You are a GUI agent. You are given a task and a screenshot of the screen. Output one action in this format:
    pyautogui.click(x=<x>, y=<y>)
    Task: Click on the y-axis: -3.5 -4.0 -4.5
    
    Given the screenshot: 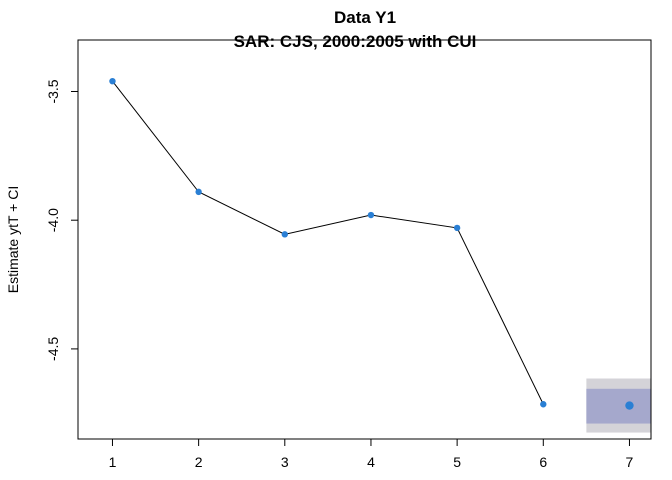 What is the action you would take?
    pyautogui.click(x=61, y=220)
    